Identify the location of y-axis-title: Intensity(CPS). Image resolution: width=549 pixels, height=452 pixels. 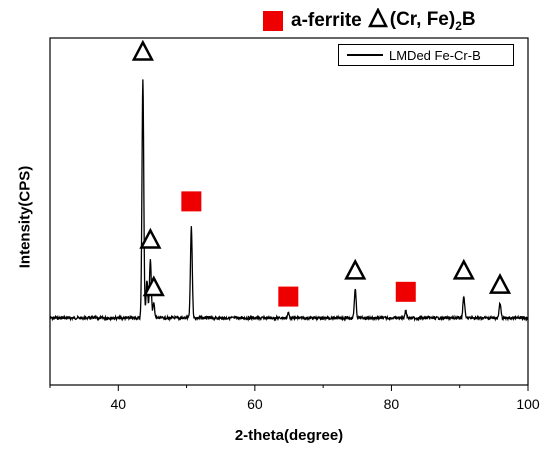
(25, 217).